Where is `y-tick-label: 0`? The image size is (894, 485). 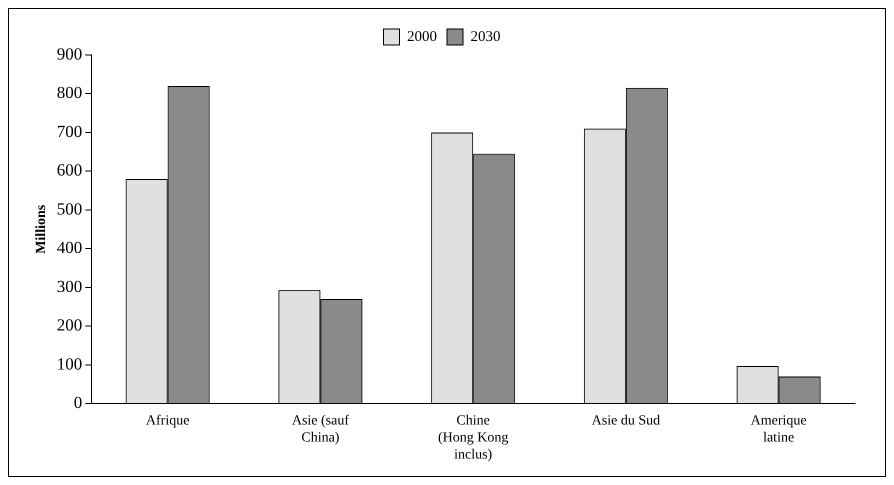 y-tick-label: 0 is located at coordinates (78, 402).